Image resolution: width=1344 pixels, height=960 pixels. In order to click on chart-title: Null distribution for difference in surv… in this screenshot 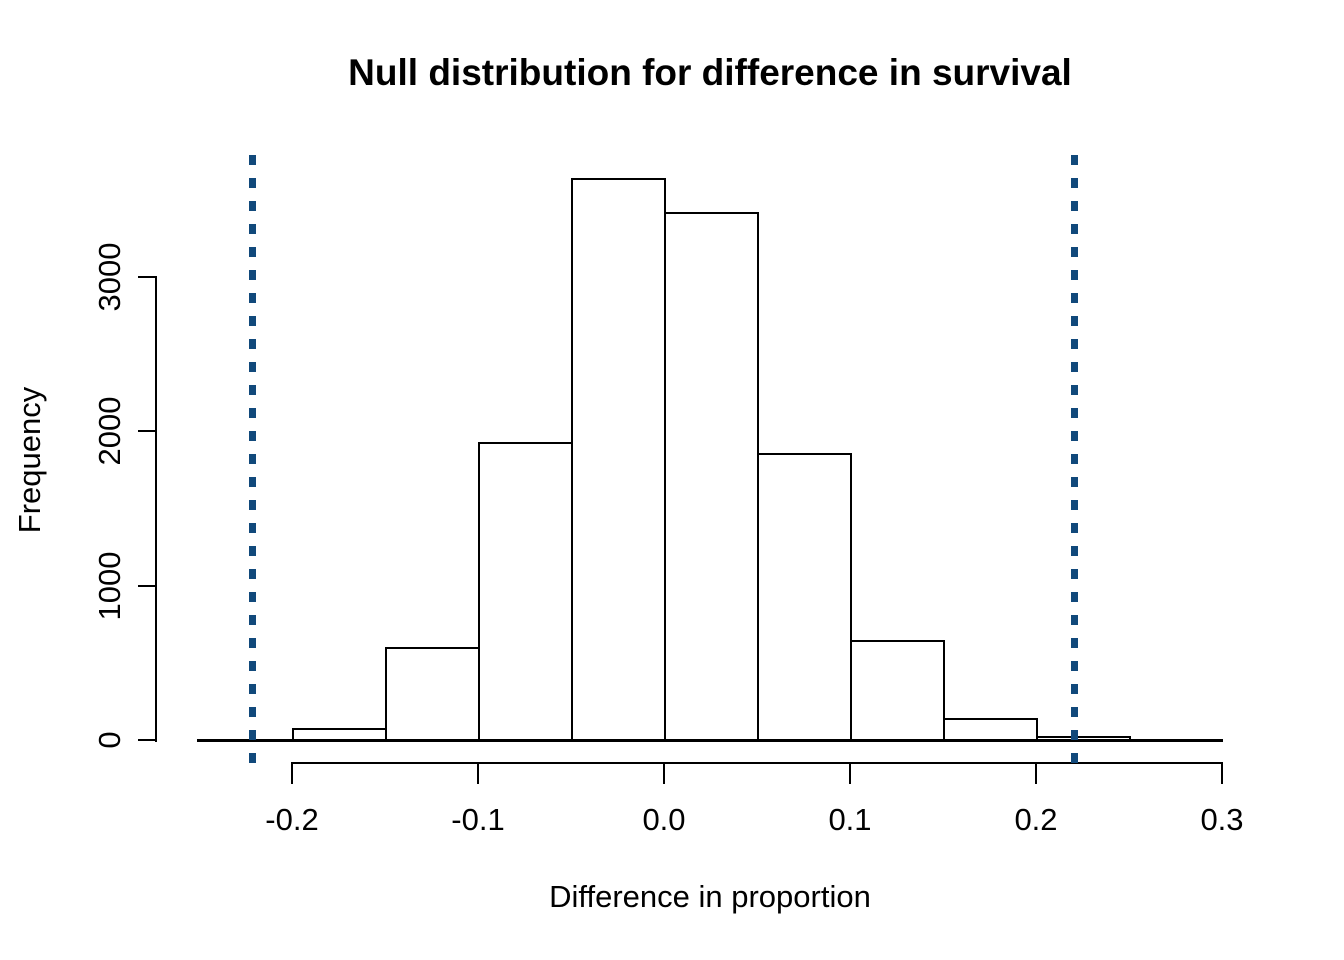, I will do `click(710, 72)`.